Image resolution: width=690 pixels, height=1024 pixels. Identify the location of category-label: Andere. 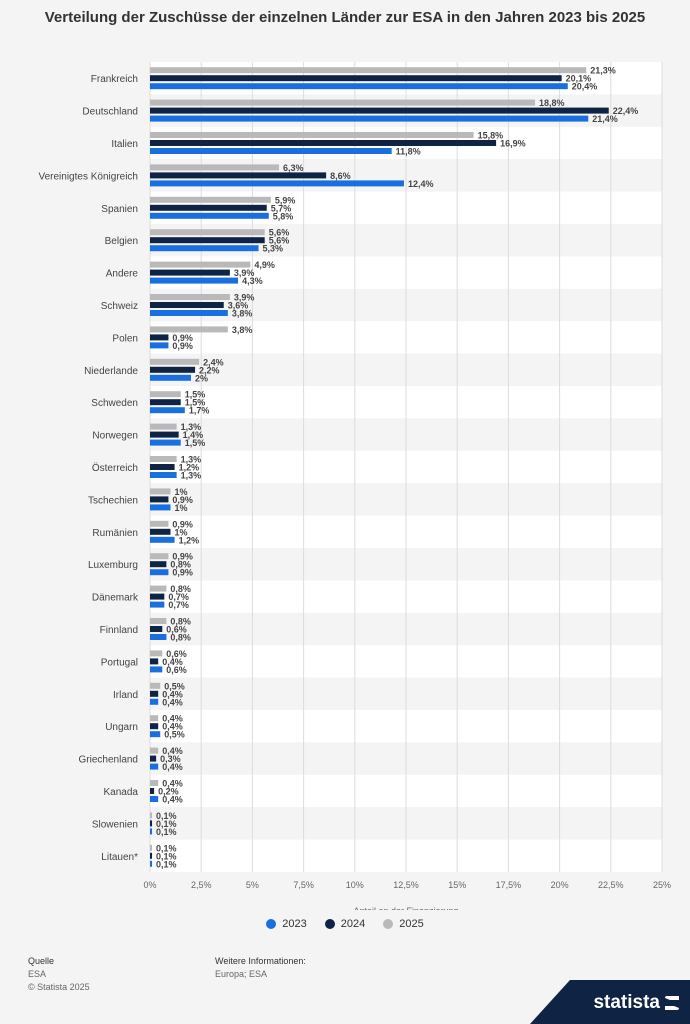
(122, 274).